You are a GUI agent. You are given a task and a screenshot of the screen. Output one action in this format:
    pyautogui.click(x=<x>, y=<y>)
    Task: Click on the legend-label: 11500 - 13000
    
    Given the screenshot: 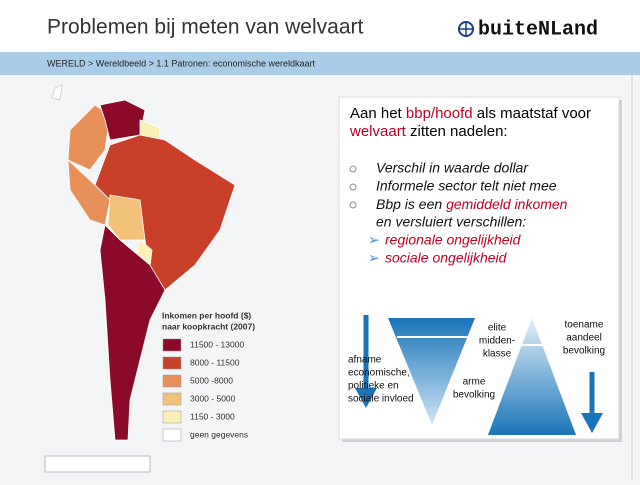 What is the action you would take?
    pyautogui.click(x=217, y=344)
    